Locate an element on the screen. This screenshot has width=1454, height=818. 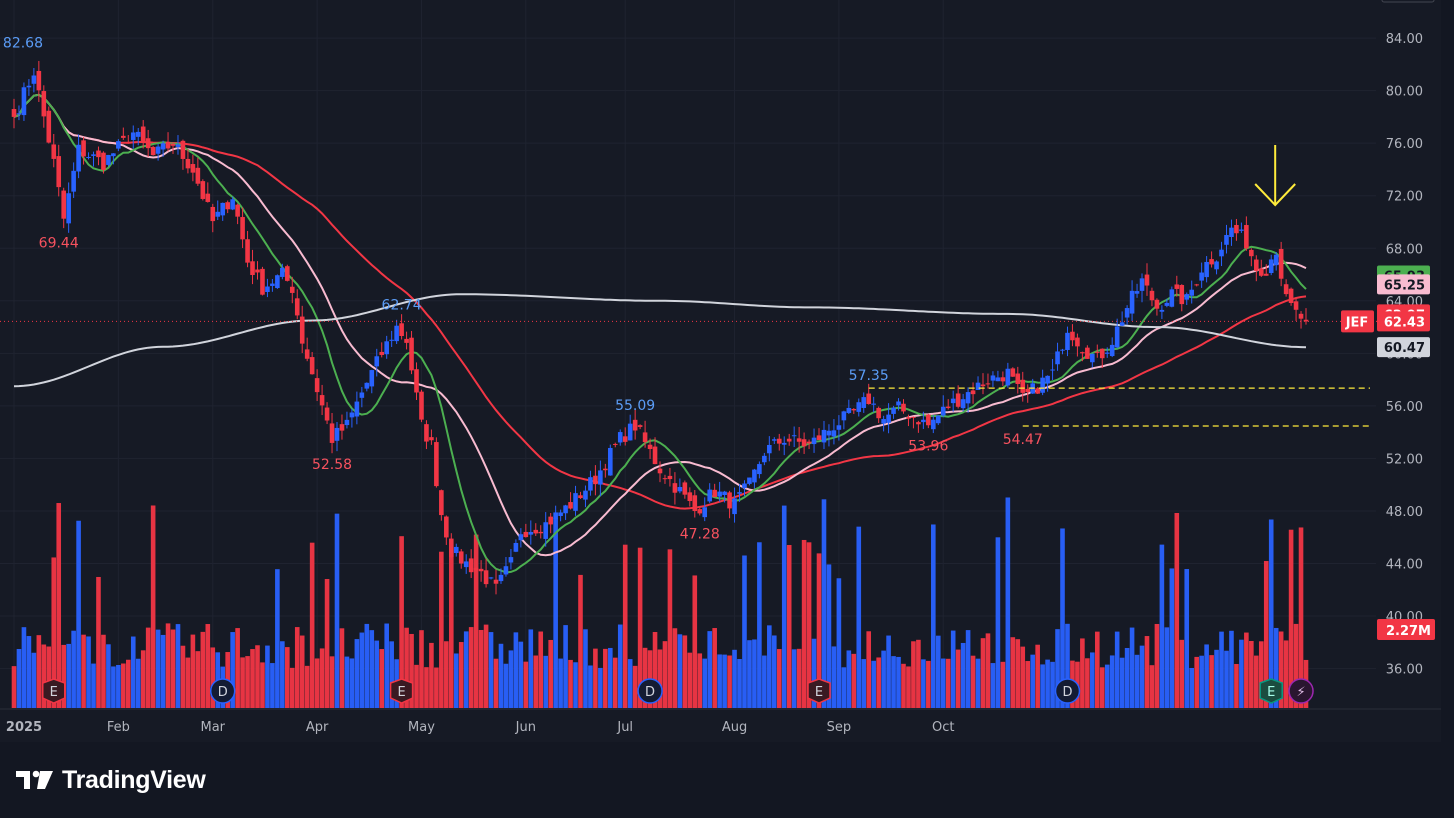
x-tick-label: 2025 is located at coordinates (24, 727).